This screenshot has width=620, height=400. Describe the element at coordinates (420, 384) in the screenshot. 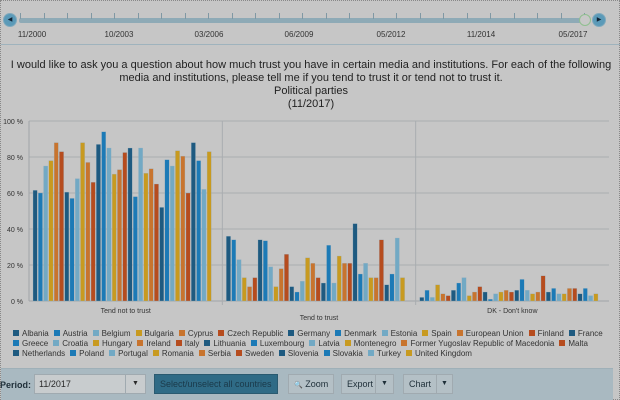

I see `chart-label: Chart` at that location.